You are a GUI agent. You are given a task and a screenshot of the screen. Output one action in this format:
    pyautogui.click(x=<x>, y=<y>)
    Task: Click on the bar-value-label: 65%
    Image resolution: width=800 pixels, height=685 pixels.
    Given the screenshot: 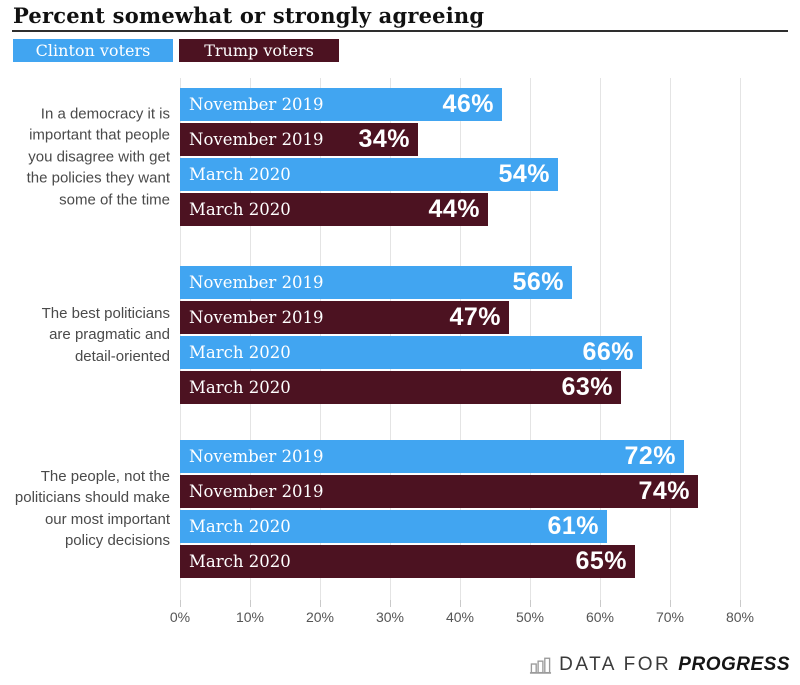 What is the action you would take?
    pyautogui.click(x=601, y=561)
    